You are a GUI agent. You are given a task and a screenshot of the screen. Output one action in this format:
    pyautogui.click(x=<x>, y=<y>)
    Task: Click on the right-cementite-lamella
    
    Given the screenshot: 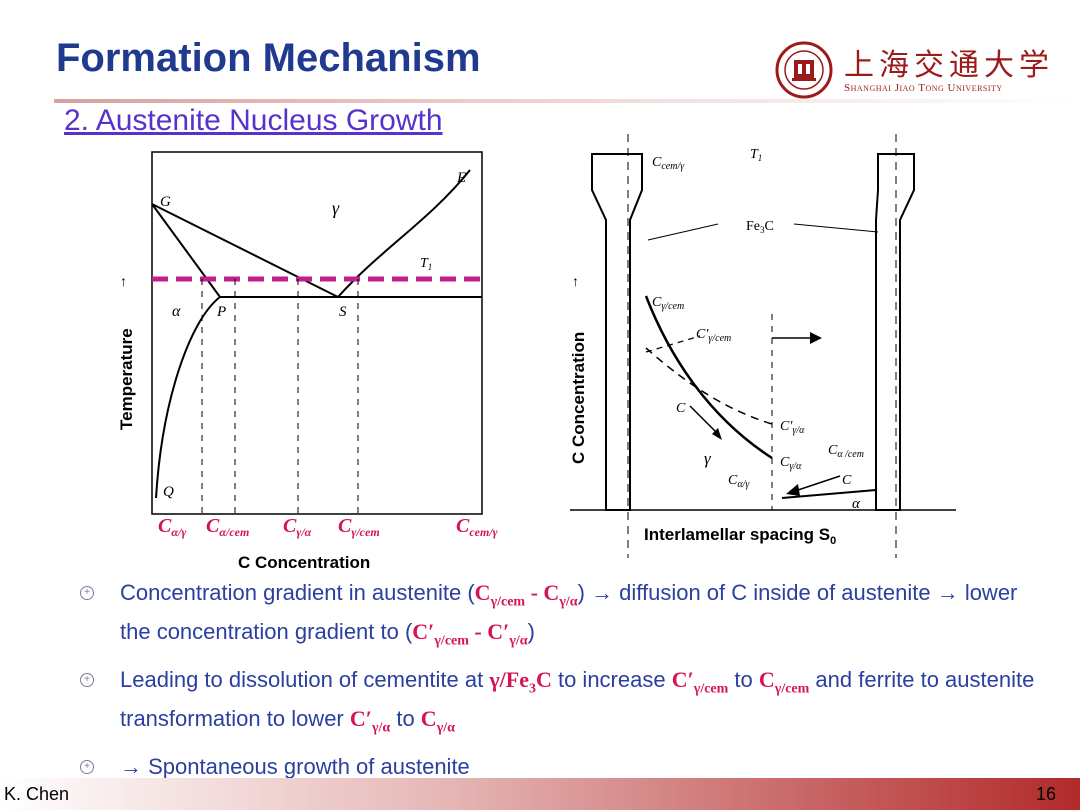 What is the action you would take?
    pyautogui.click(x=895, y=332)
    